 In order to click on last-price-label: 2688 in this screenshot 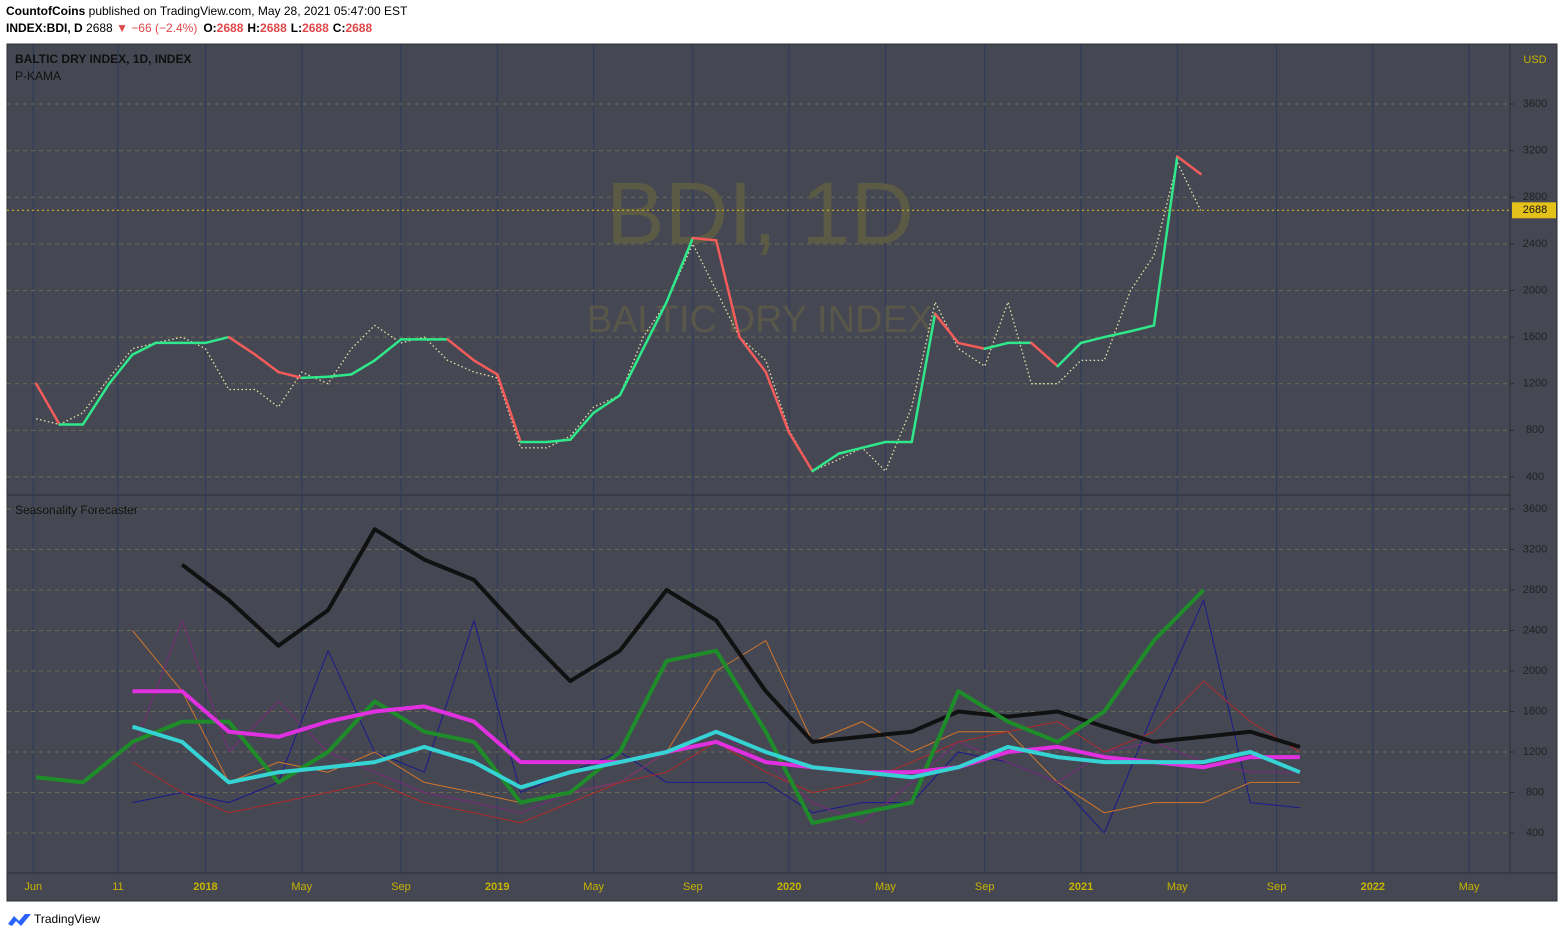, I will do `click(1535, 210)`.